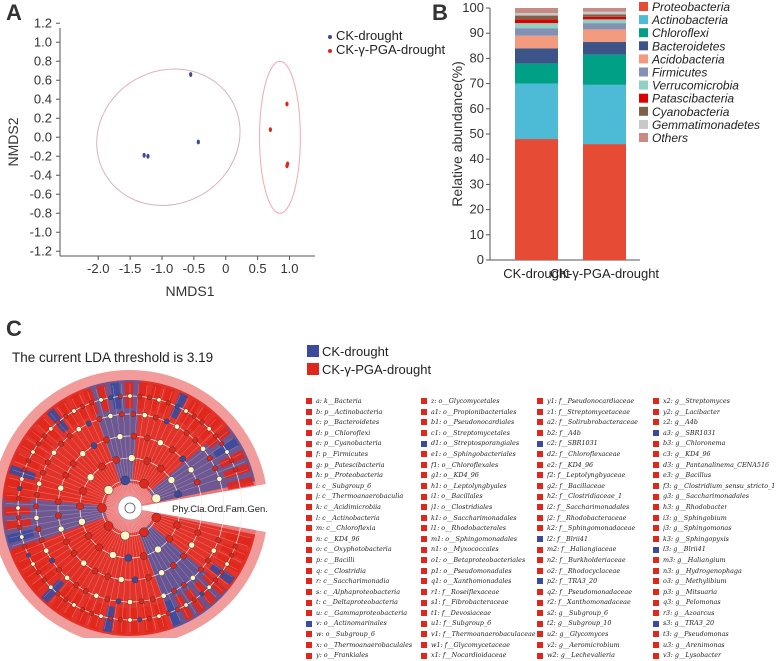 The height and width of the screenshot is (661, 777). I want to click on nmds-ytick-label: 0.6, so click(43, 79).